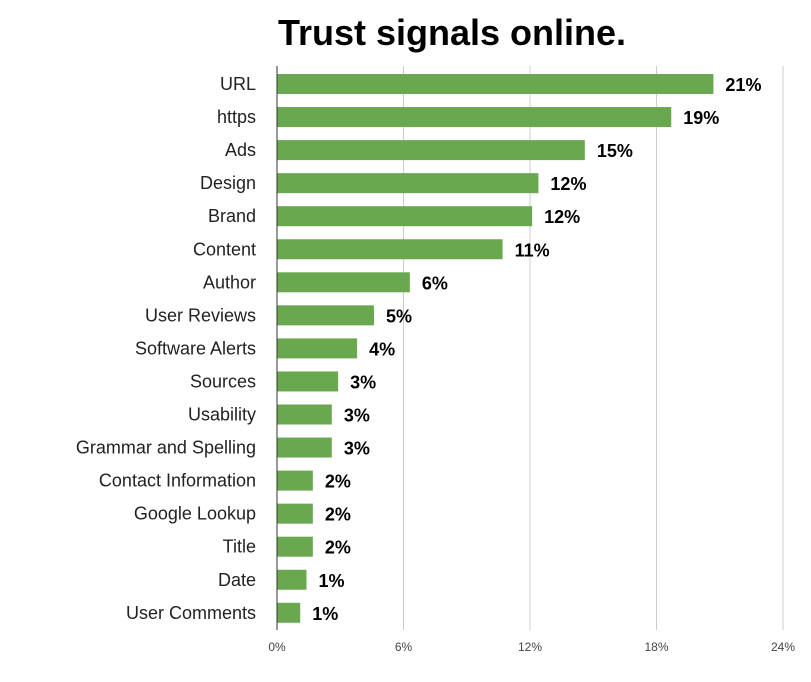 This screenshot has height=682, width=811. I want to click on category-label: Sources, so click(223, 381).